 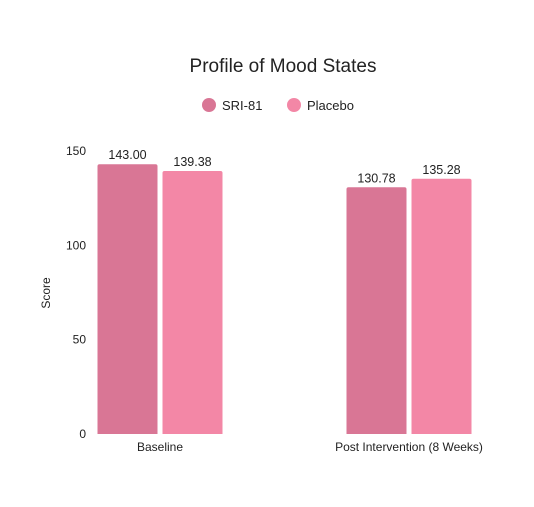 I want to click on legend: SRI-81 Placebo, so click(x=278, y=105).